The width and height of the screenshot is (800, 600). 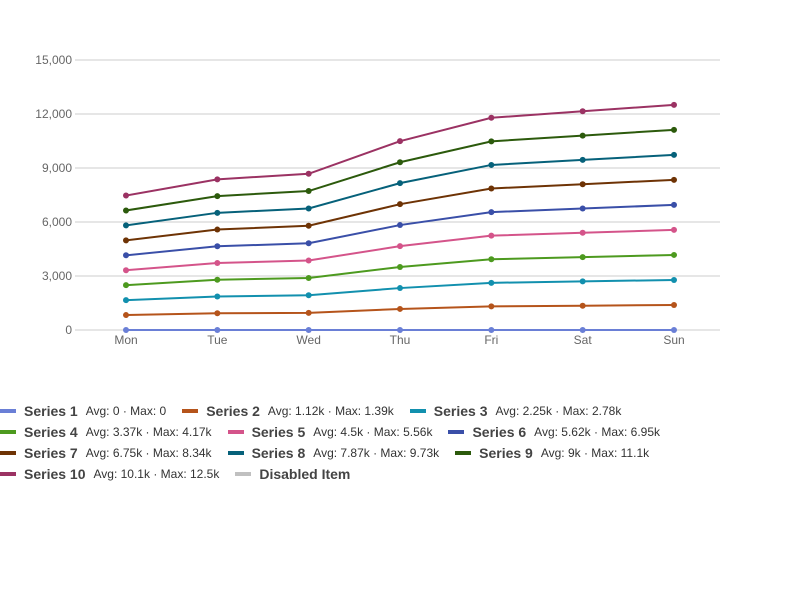 What do you see at coordinates (373, 431) in the screenshot?
I see `legend-stats: Avg: 4.5k · Max: 5.56k` at bounding box center [373, 431].